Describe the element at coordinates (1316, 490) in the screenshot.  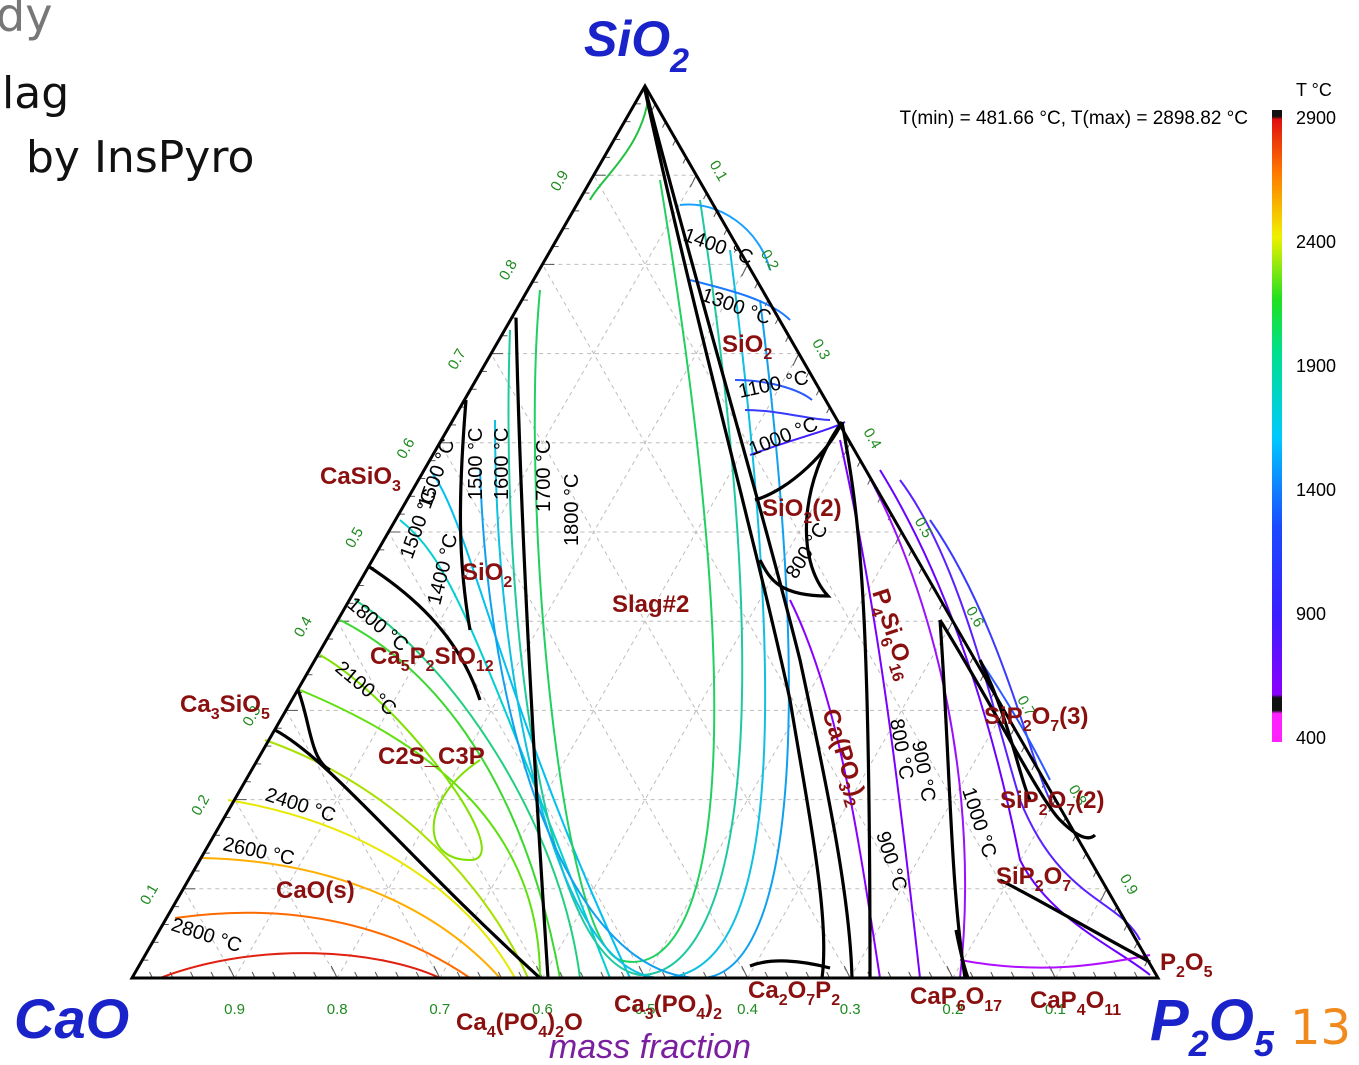
I see `colorbar-tick-label: 1400` at that location.